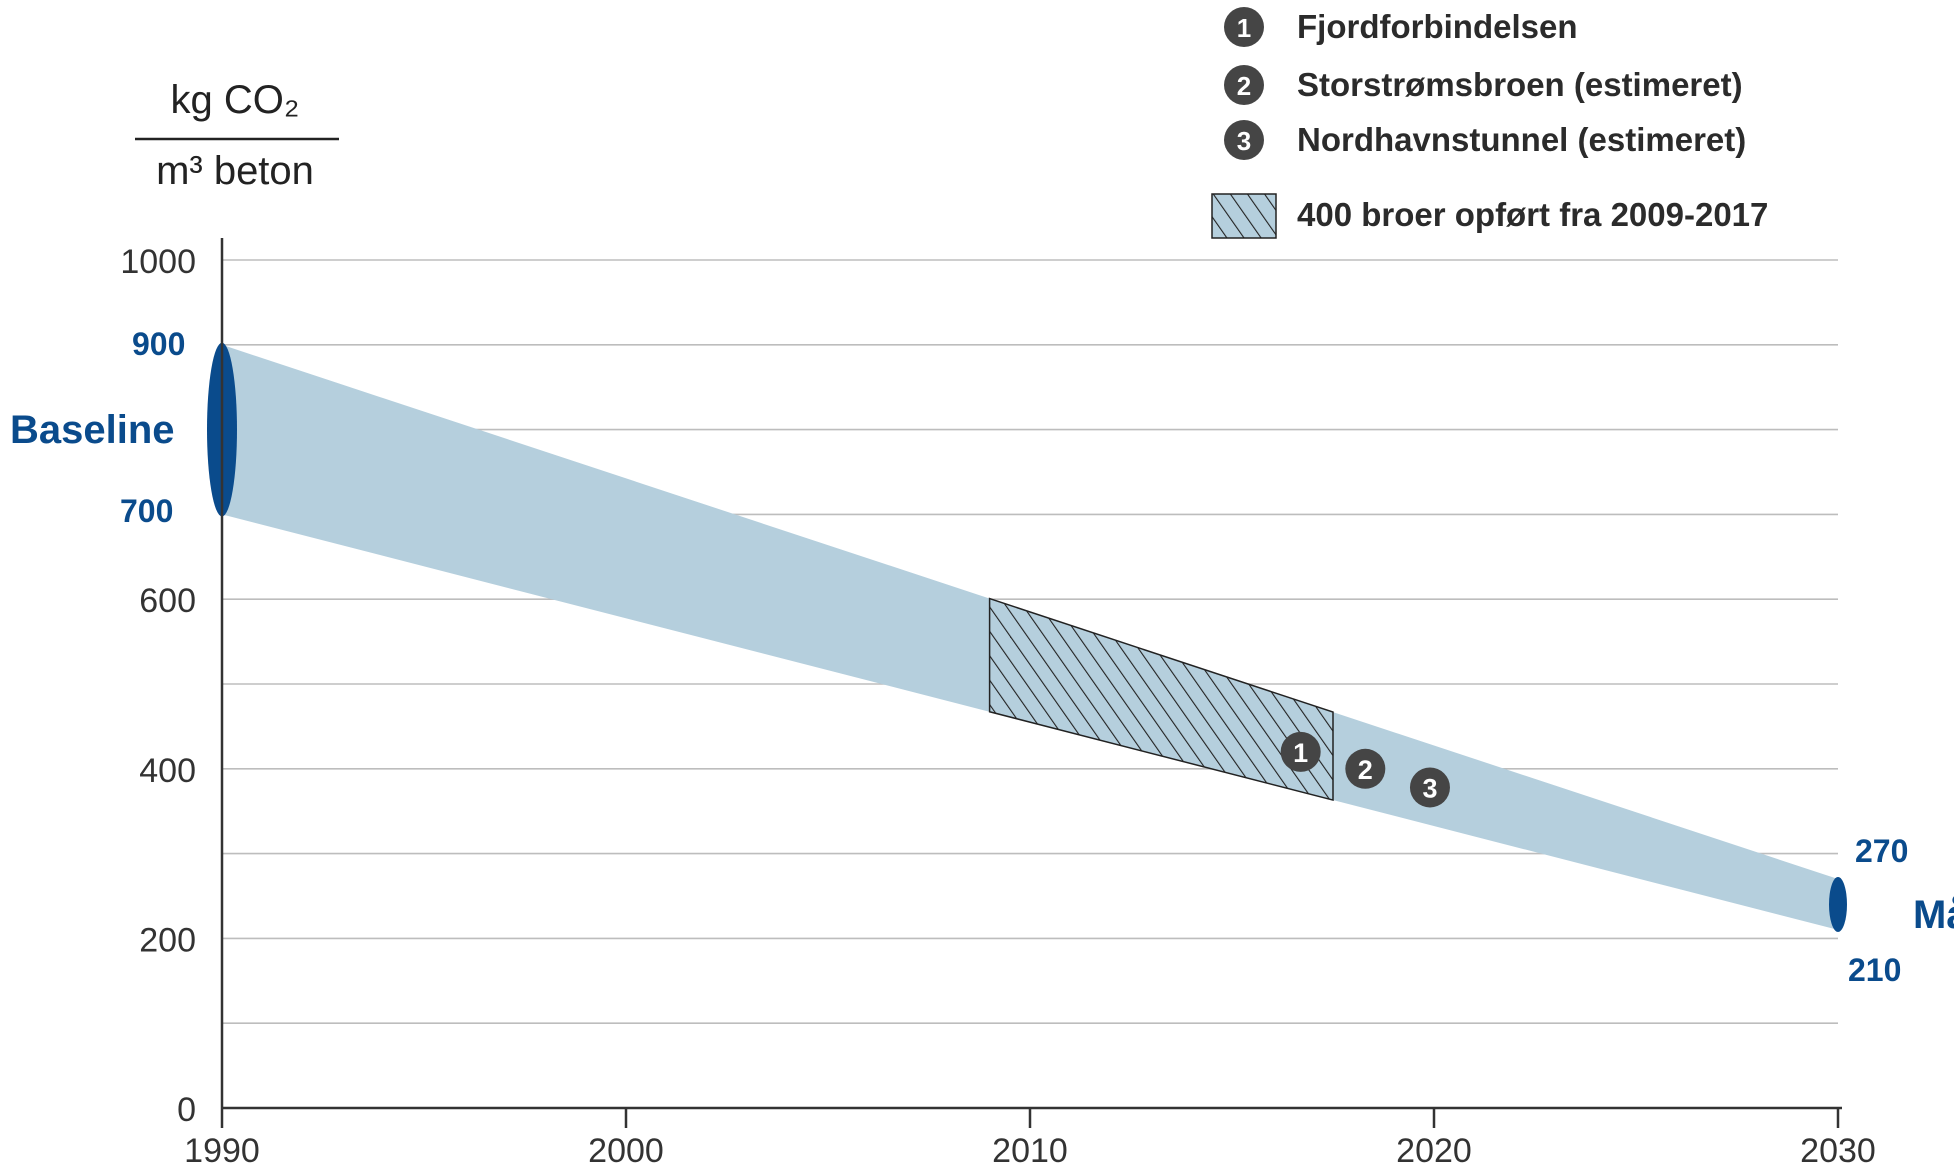 This screenshot has height=1176, width=1954. What do you see at coordinates (186, 1110) in the screenshot?
I see `y-tick-label: 0` at bounding box center [186, 1110].